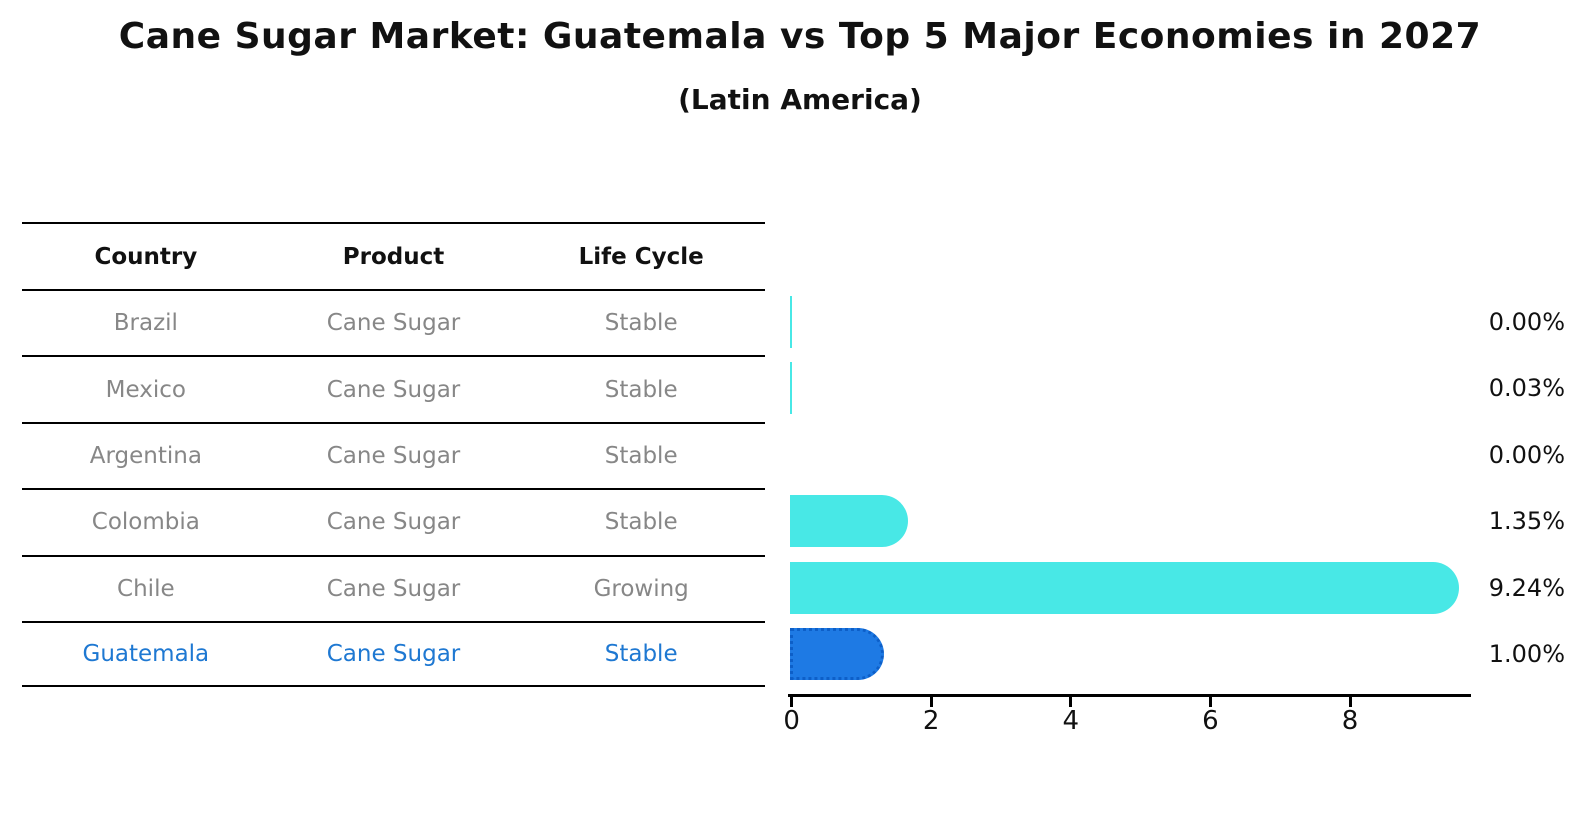  What do you see at coordinates (145, 455) in the screenshot?
I see `cell-country: Argentina` at bounding box center [145, 455].